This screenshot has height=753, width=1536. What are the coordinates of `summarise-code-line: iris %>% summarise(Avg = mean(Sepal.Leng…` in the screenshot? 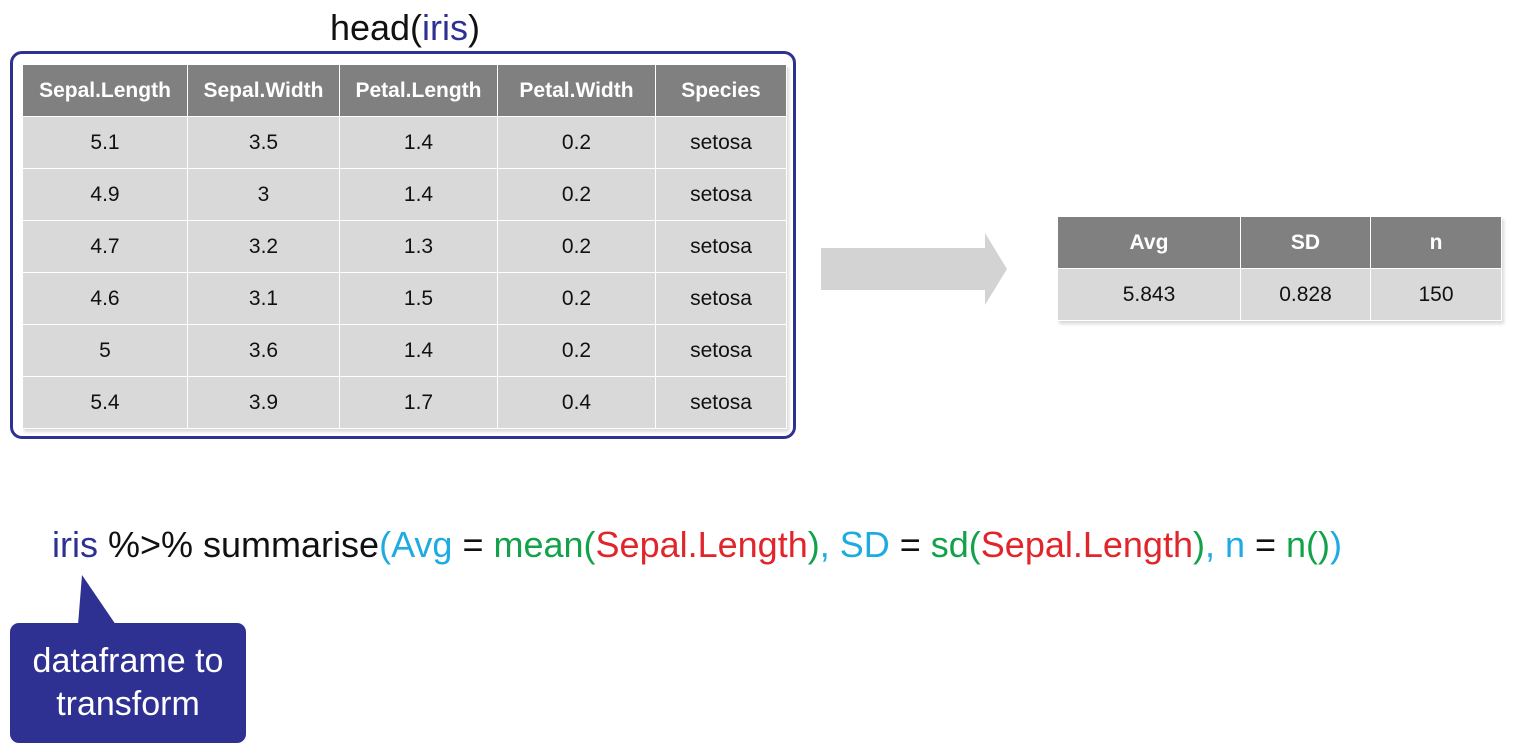 It's located at (697, 545).